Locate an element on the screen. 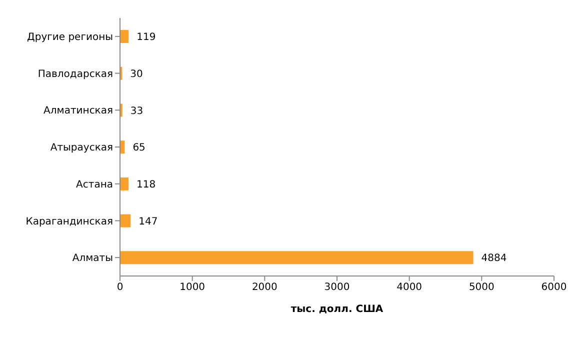 The height and width of the screenshot is (340, 580). data-label: 33 is located at coordinates (137, 111).